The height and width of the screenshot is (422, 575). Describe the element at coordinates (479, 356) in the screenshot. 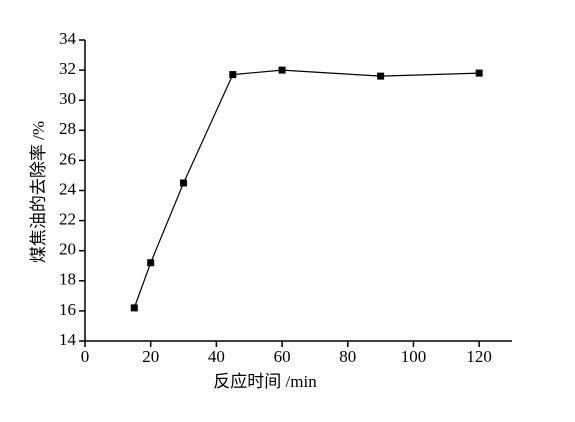

I see `x-tick-label: 120` at that location.